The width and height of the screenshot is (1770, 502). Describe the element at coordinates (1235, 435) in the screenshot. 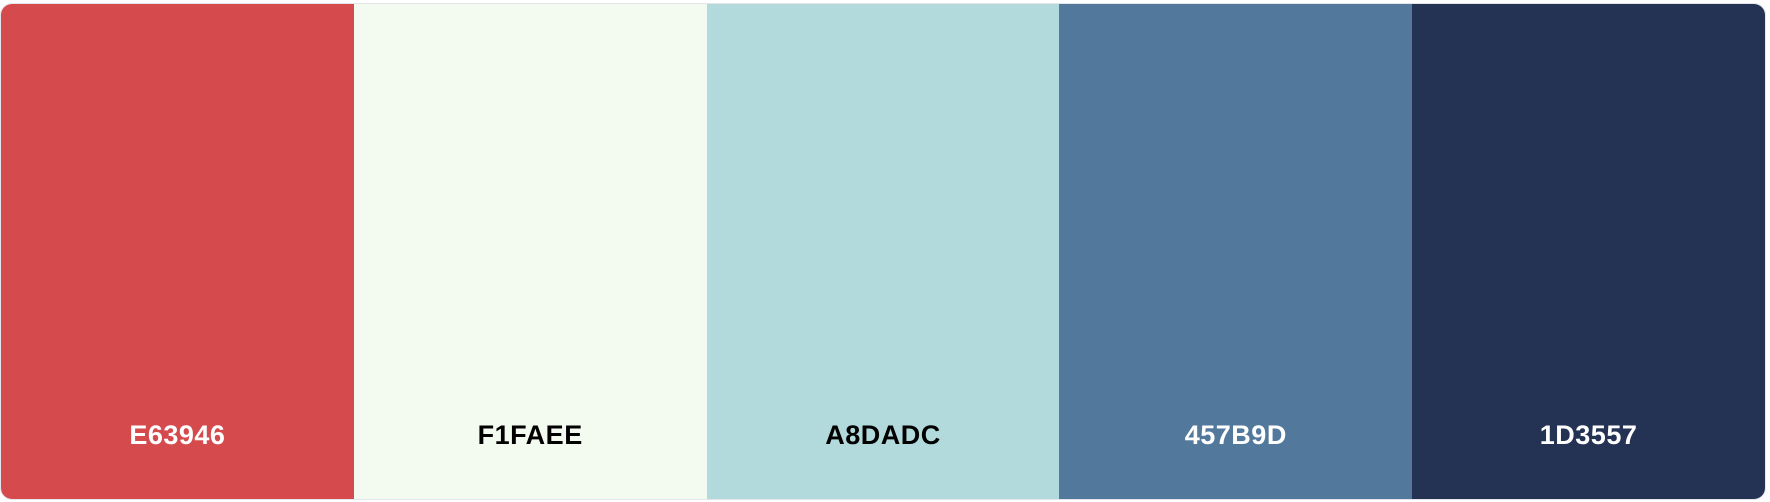

I see `swatch-hex-label: 457B9D` at that location.